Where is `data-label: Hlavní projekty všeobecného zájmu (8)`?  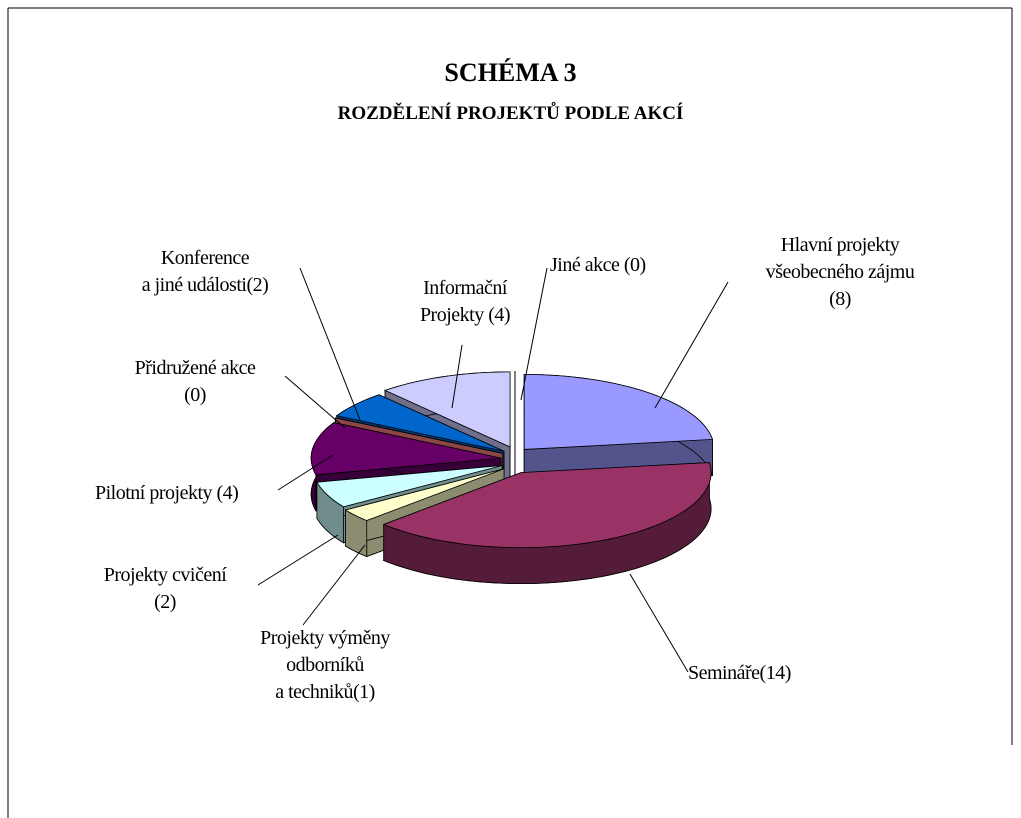 data-label: Hlavní projekty všeobecného zájmu (8) is located at coordinates (840, 272).